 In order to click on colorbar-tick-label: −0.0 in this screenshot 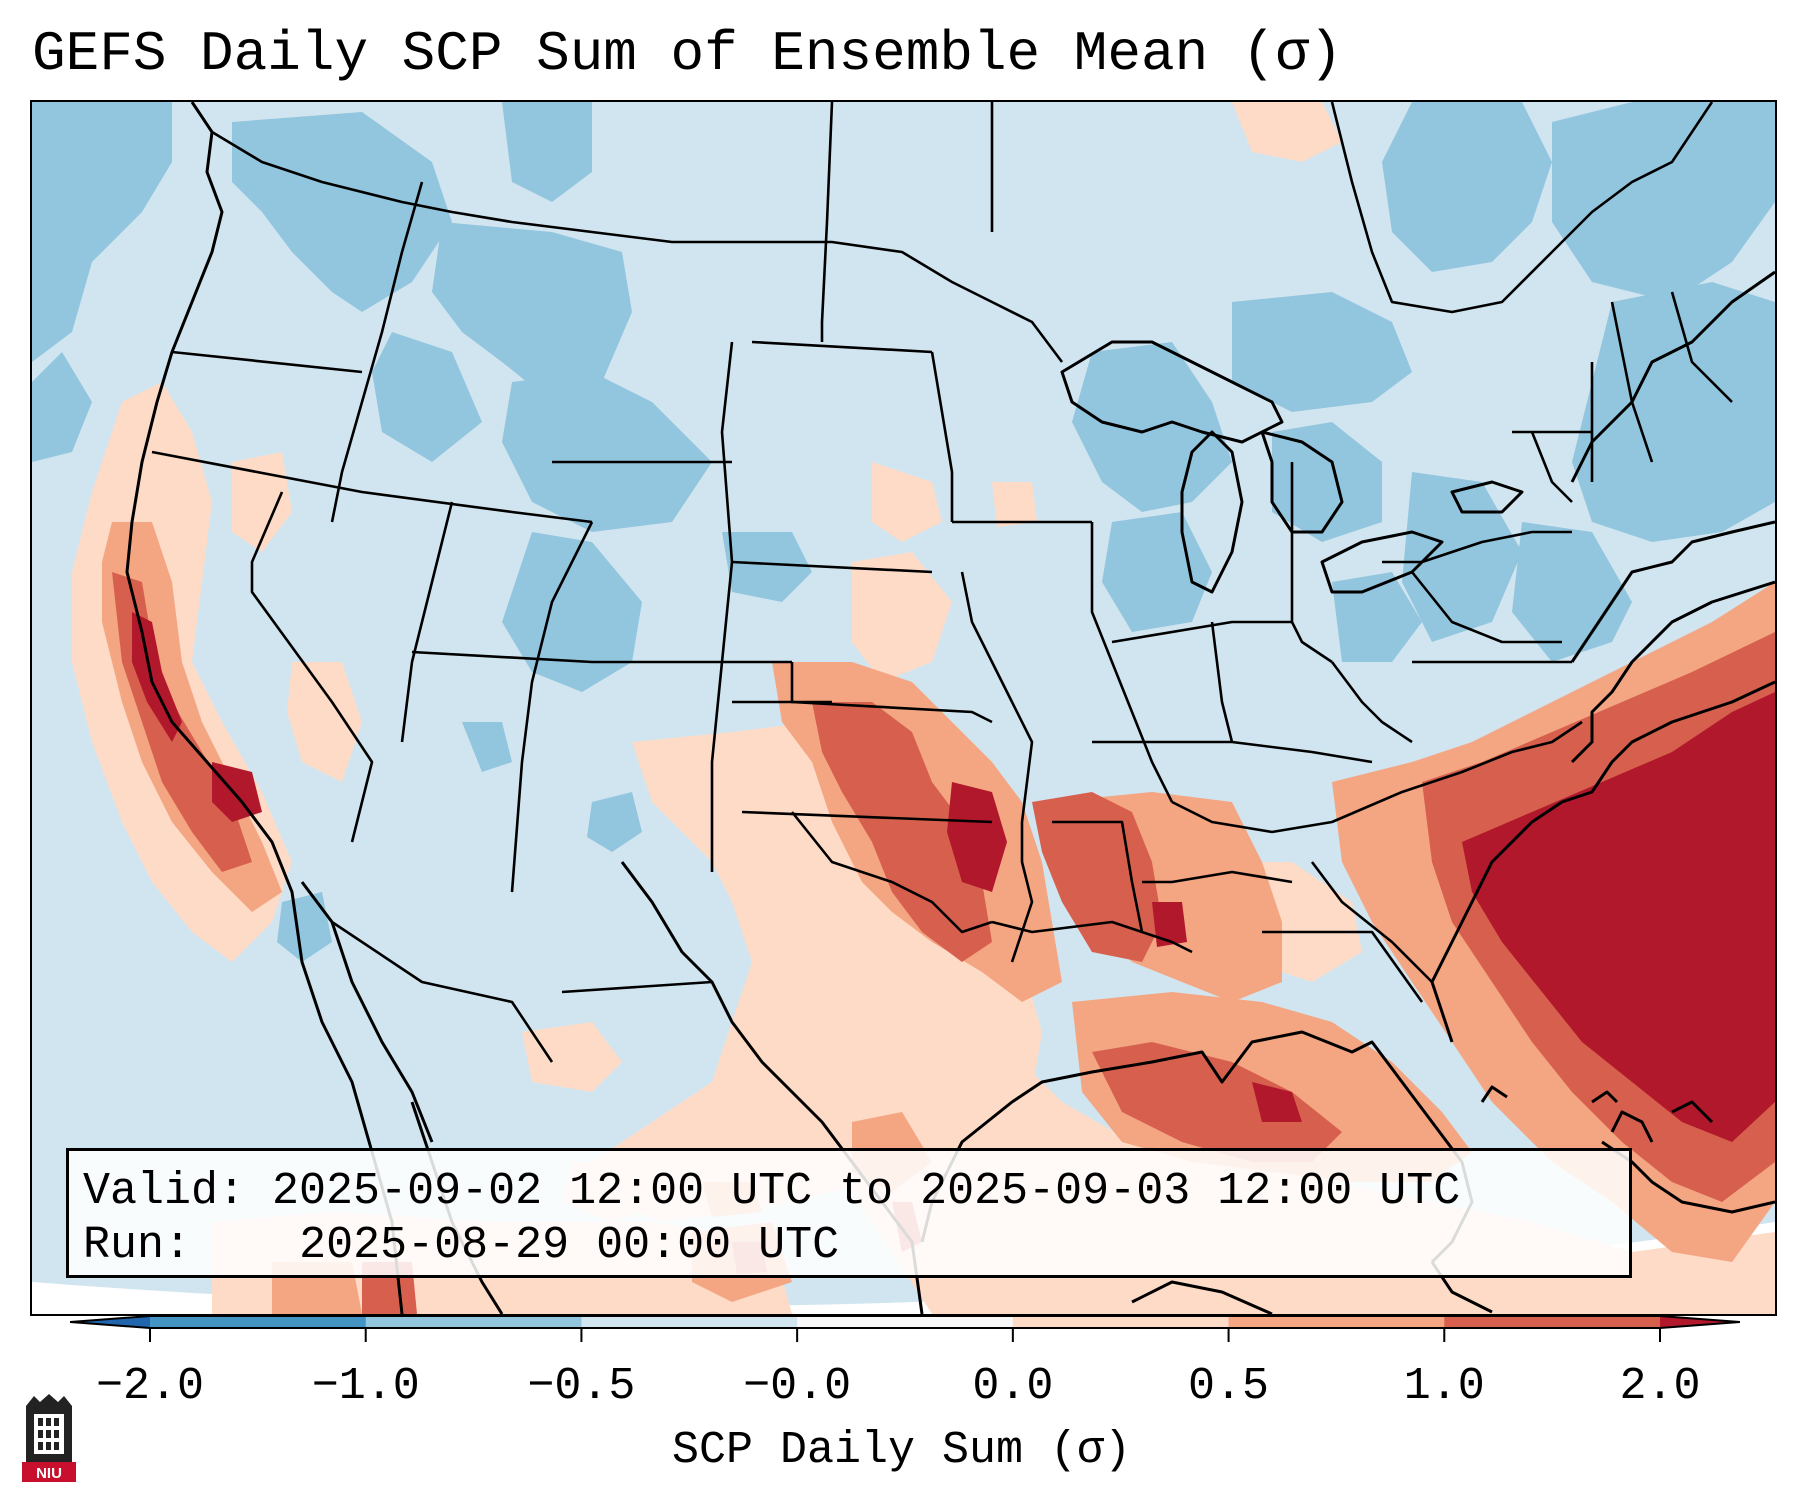, I will do `click(797, 1386)`.